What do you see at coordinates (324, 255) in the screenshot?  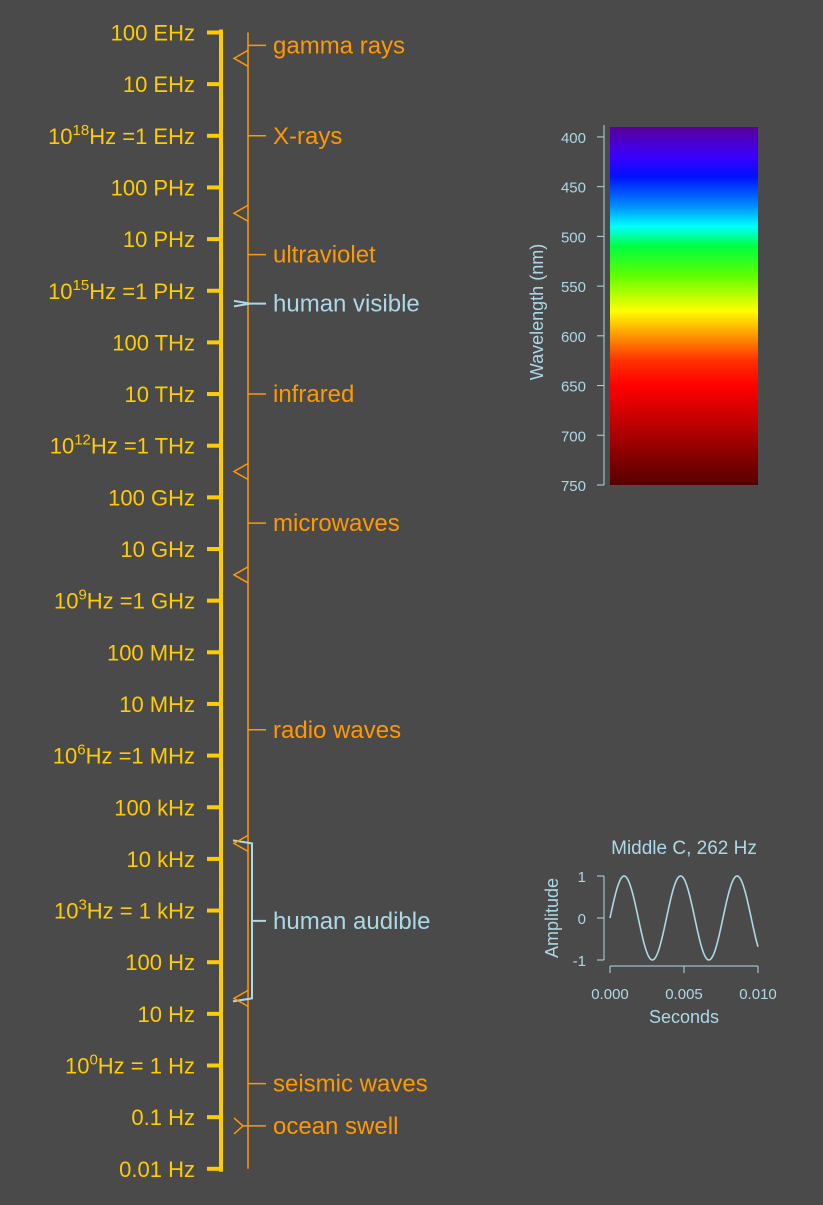 I see `band-label-ultraviolet: ultraviolet` at bounding box center [324, 255].